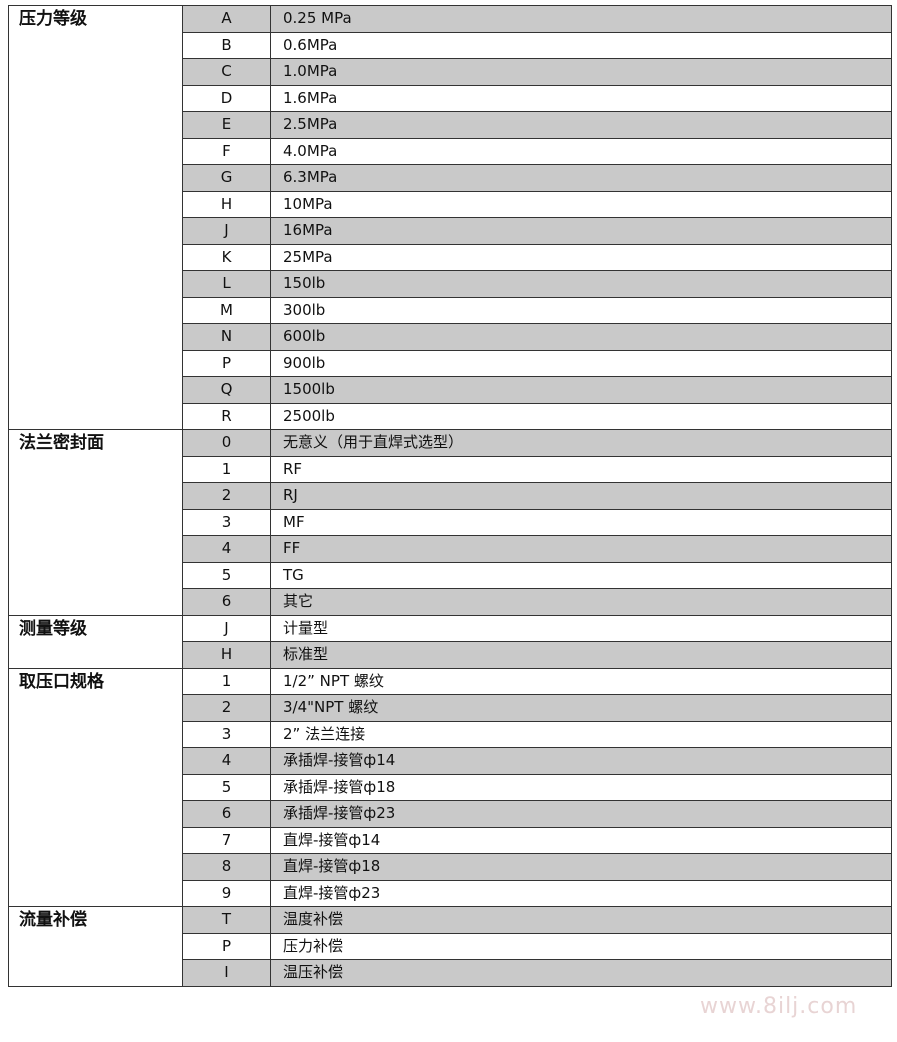 Image resolution: width=897 pixels, height=1042 pixels. I want to click on table-row: 9 直焊-接管ф23, so click(450, 893).